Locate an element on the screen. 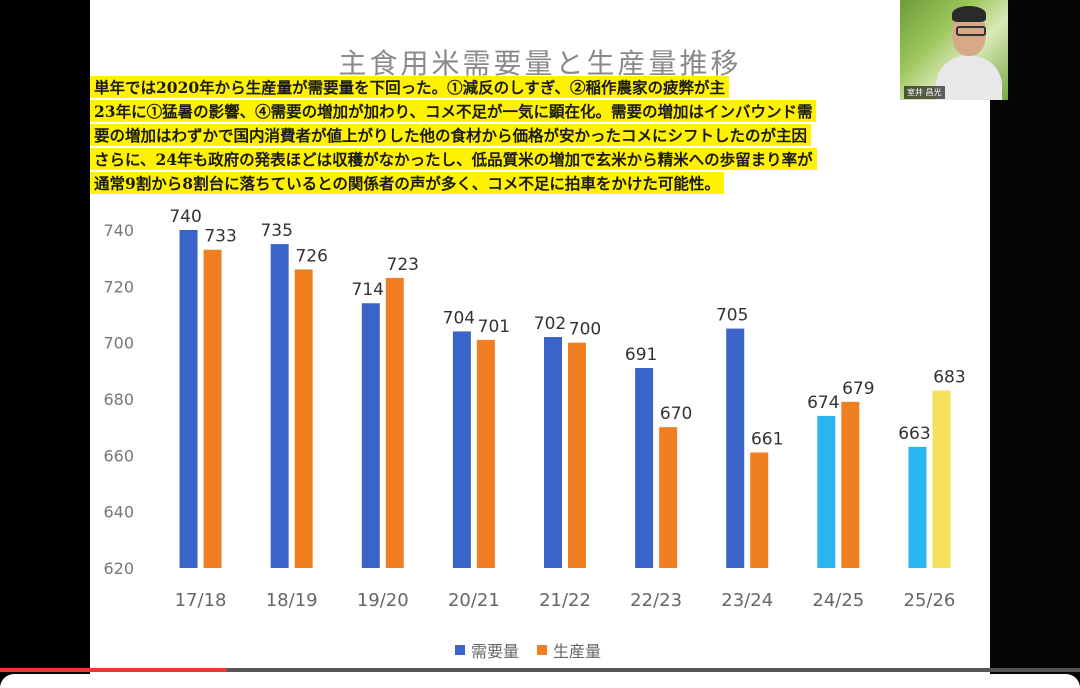  data-label-production: 723 is located at coordinates (403, 265).